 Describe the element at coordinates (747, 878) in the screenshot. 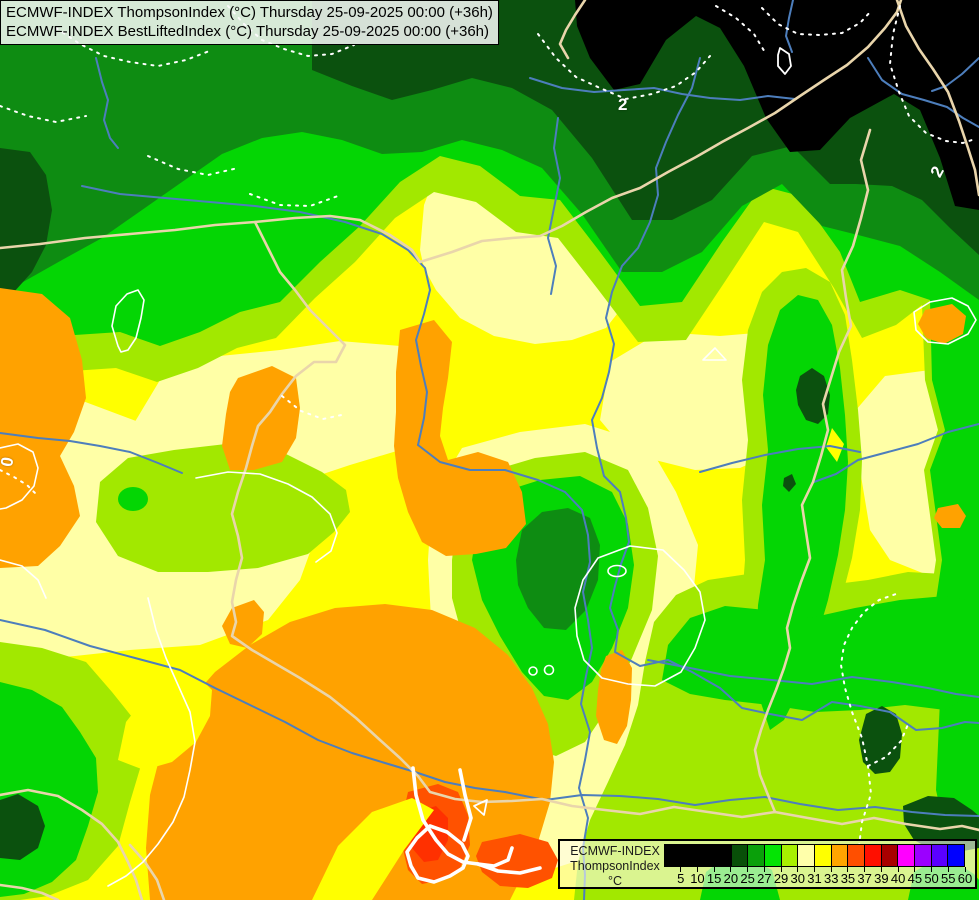

I see `legend-tick-label: 25` at that location.